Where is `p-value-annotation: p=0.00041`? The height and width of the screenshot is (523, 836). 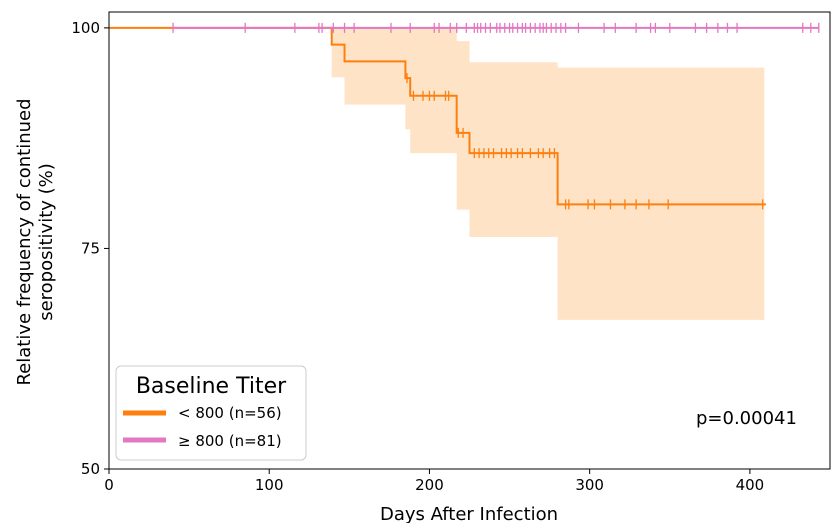 p-value-annotation: p=0.00041 is located at coordinates (746, 418).